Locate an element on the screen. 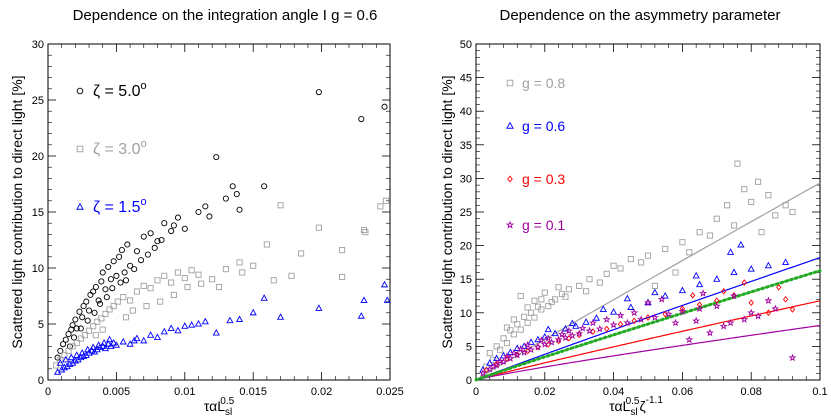  x-tick-label: 0.04 is located at coordinates (613, 392).